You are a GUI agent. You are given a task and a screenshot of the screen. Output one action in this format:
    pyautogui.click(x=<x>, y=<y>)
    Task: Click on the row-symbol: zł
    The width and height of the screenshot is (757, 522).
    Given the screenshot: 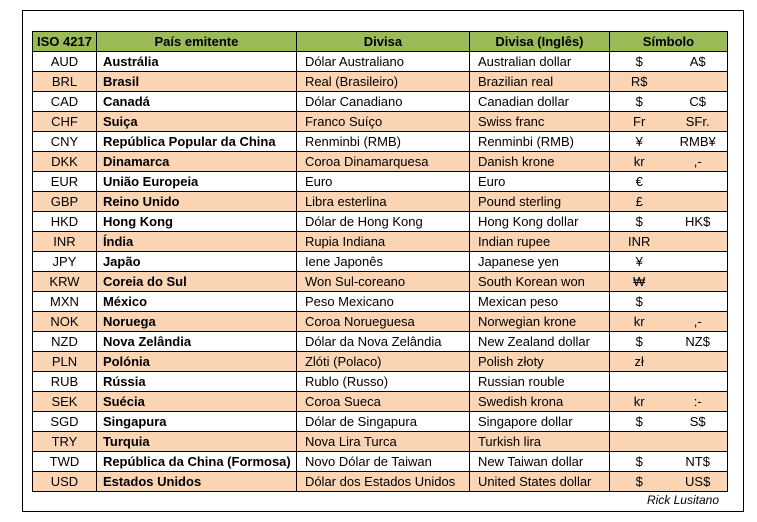 What is the action you would take?
    pyautogui.click(x=638, y=361)
    